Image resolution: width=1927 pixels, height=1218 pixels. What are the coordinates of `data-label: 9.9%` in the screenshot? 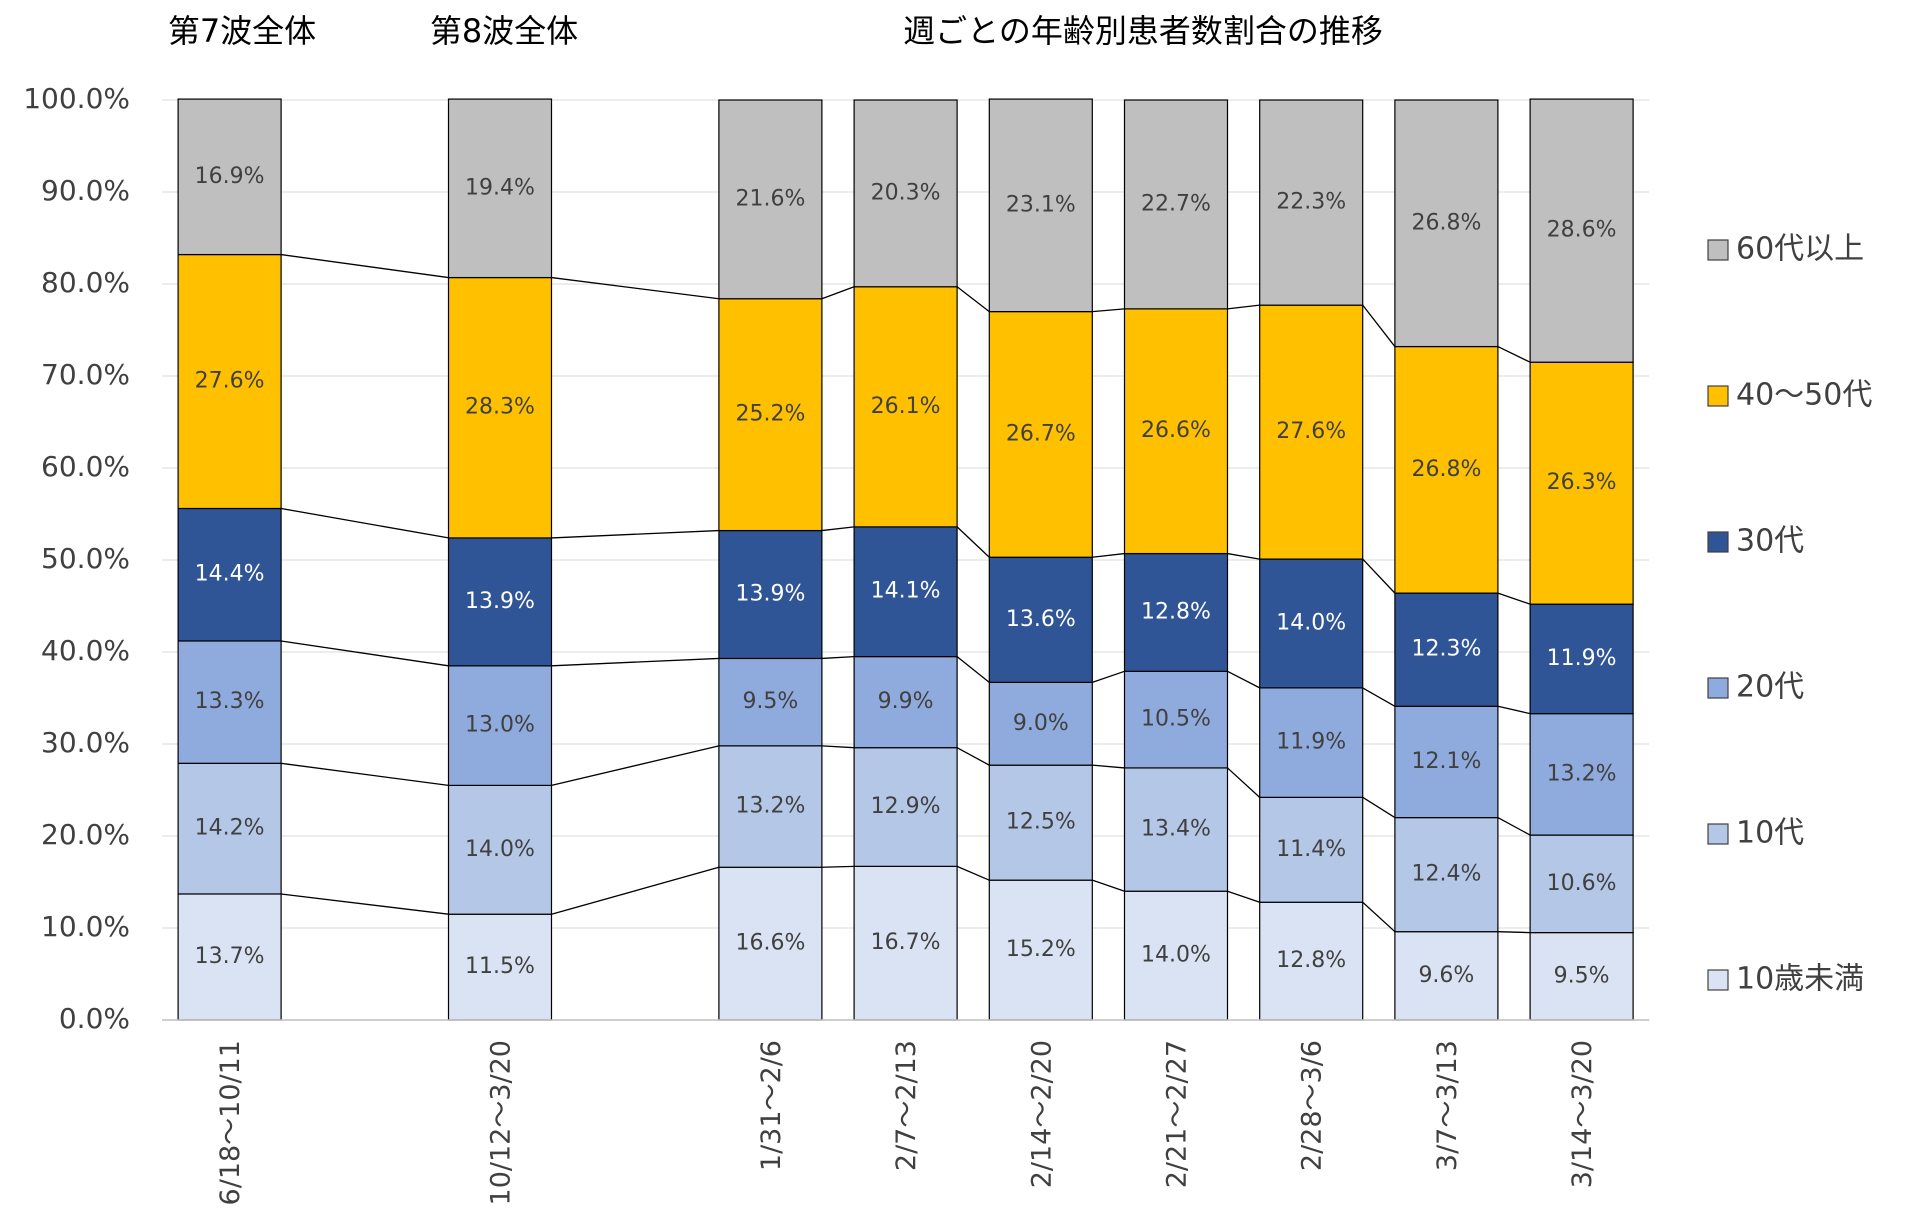 It's located at (906, 701).